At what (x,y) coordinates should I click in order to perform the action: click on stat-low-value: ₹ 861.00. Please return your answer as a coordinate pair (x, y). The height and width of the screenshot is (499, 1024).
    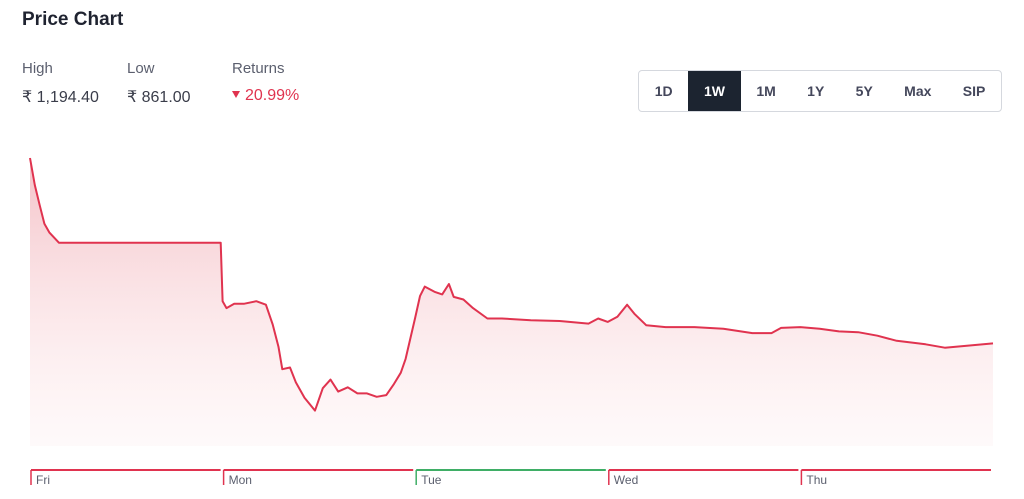
    Looking at the image, I should click on (159, 97).